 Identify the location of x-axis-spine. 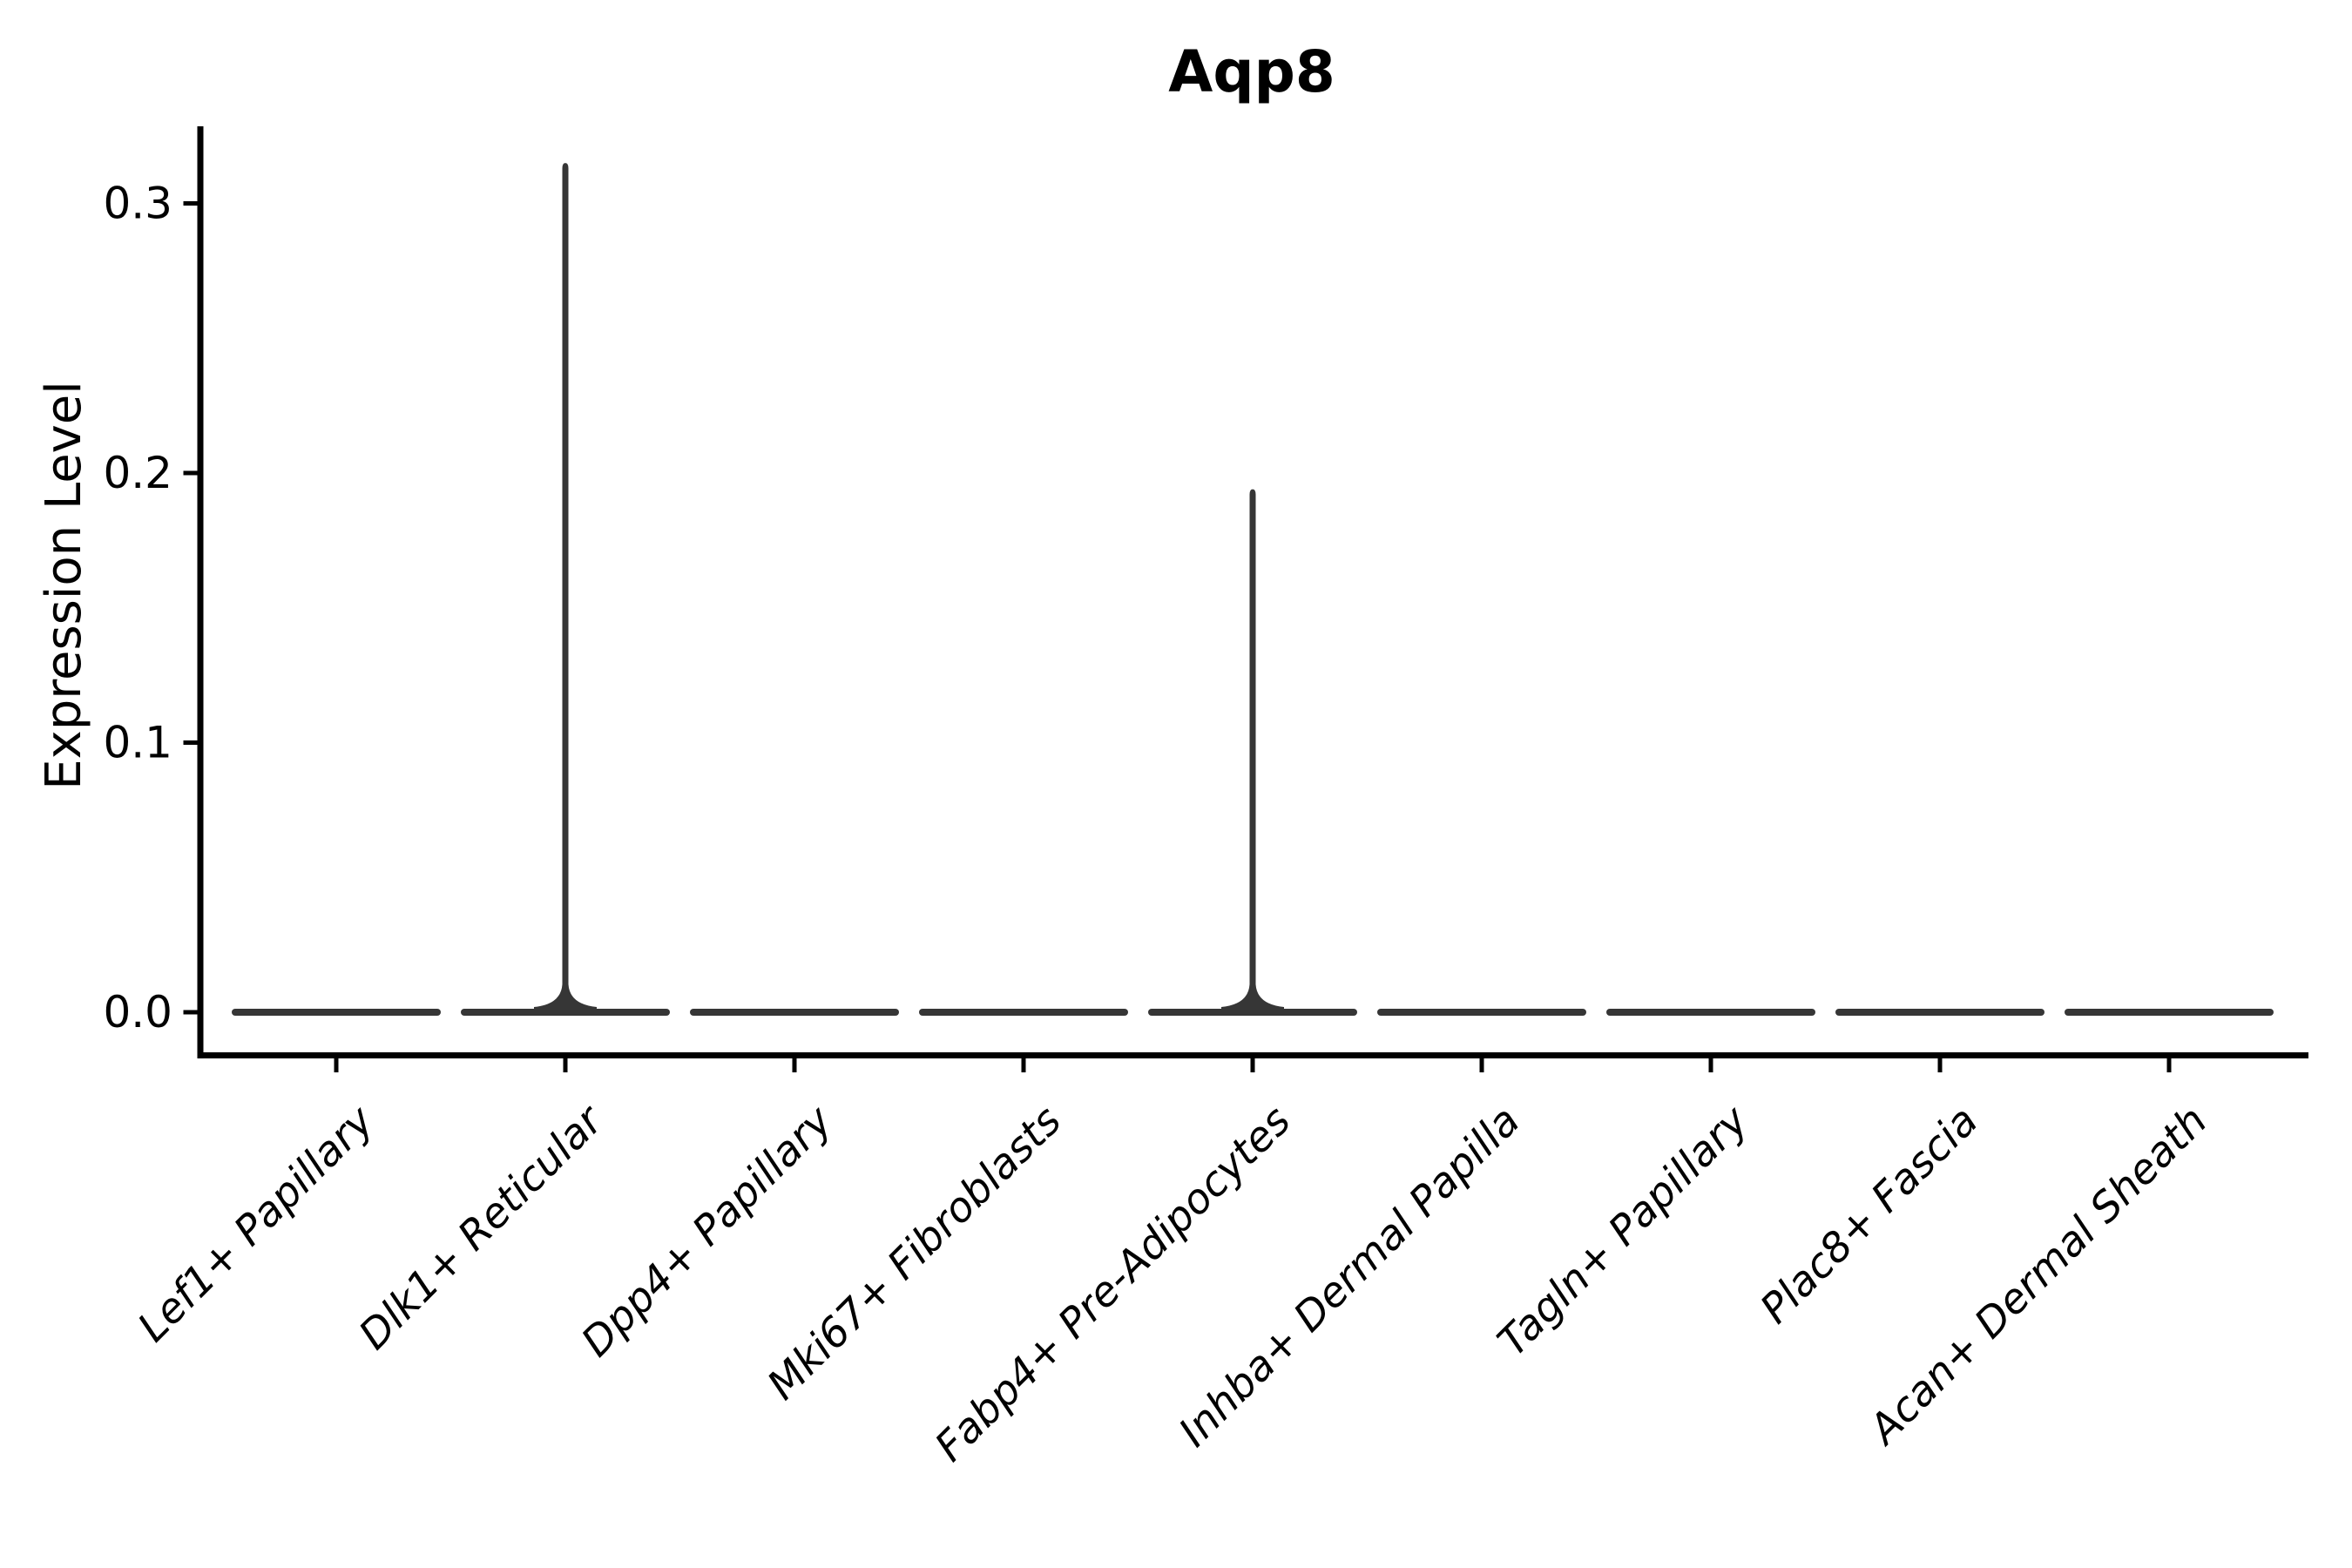
(1252, 1055).